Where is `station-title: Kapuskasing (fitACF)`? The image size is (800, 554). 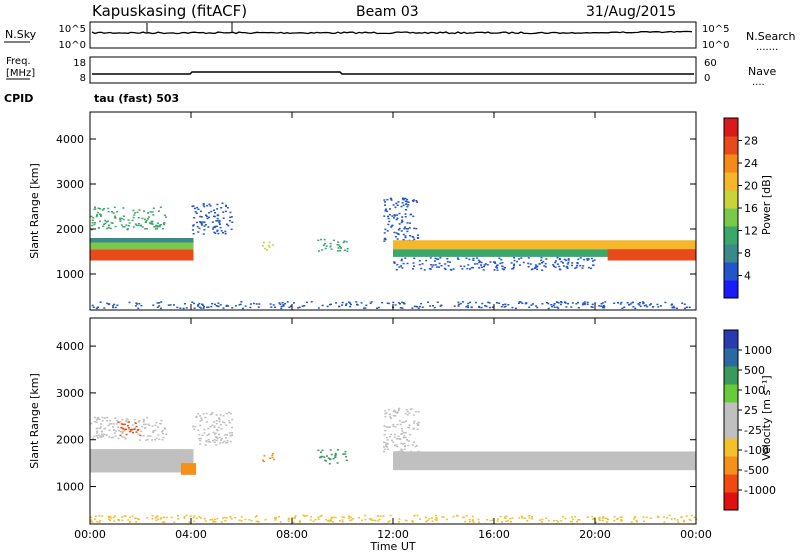 station-title: Kapuskasing (fitACF) is located at coordinates (169, 11).